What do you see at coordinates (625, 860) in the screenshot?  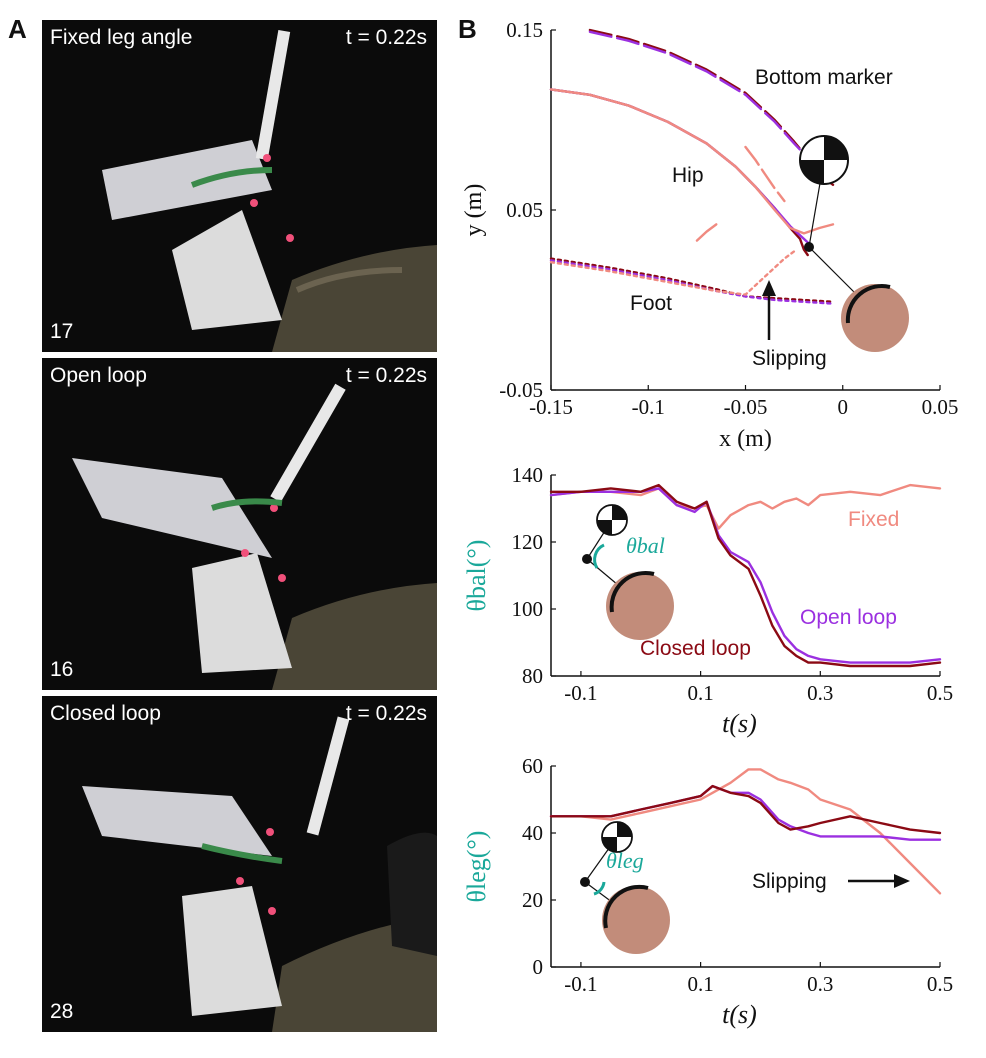 I see `inset-angle-label: θleg` at bounding box center [625, 860].